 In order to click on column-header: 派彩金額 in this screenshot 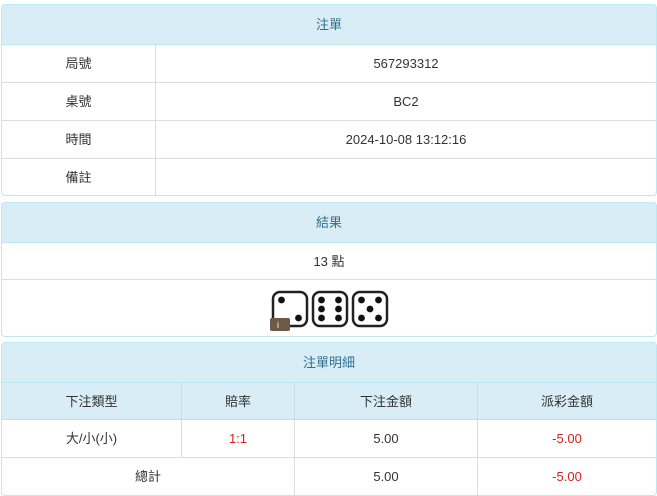, I will do `click(567, 401)`.